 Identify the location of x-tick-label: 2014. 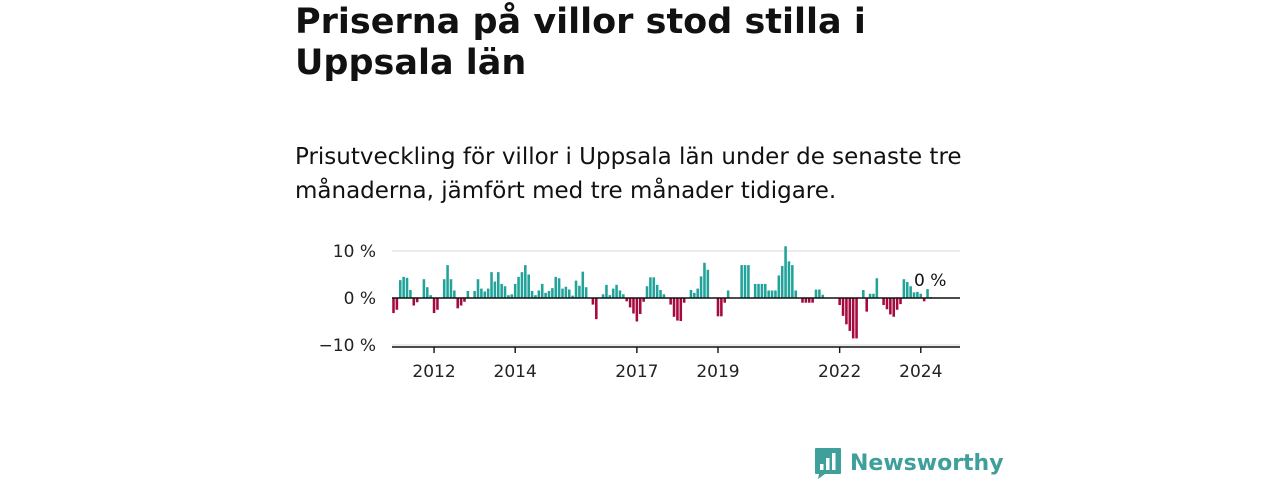
(515, 372).